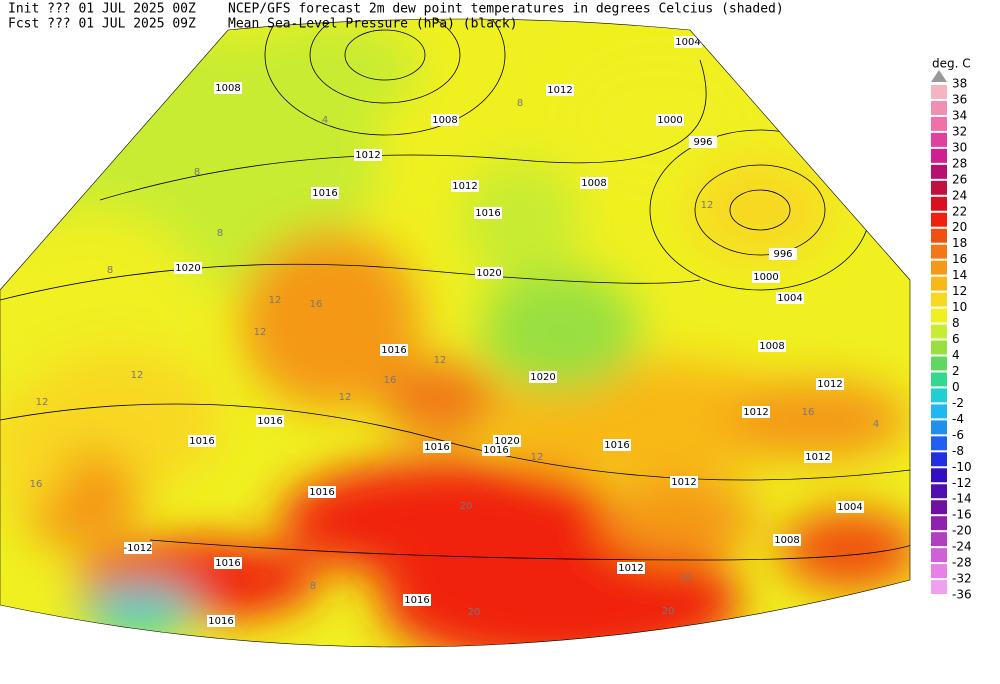  Describe the element at coordinates (959, 131) in the screenshot. I see `legend-label: 32` at that location.